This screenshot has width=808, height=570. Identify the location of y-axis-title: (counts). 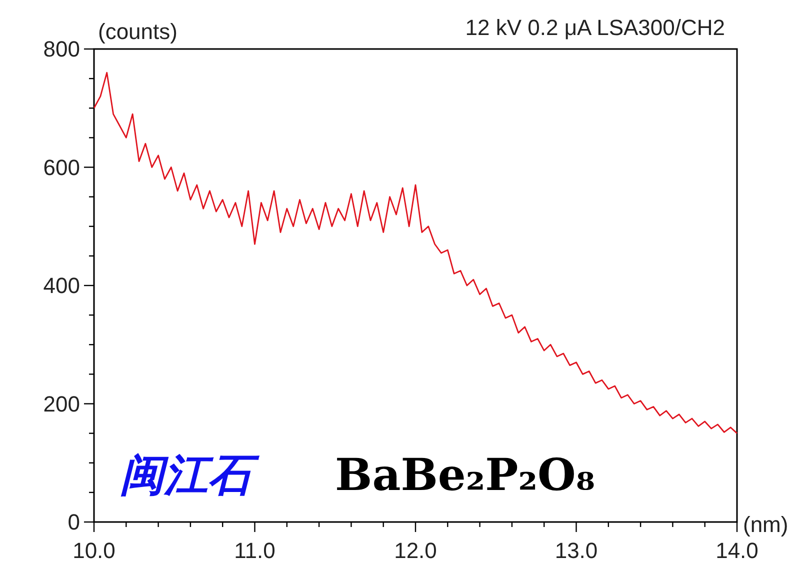
(138, 31).